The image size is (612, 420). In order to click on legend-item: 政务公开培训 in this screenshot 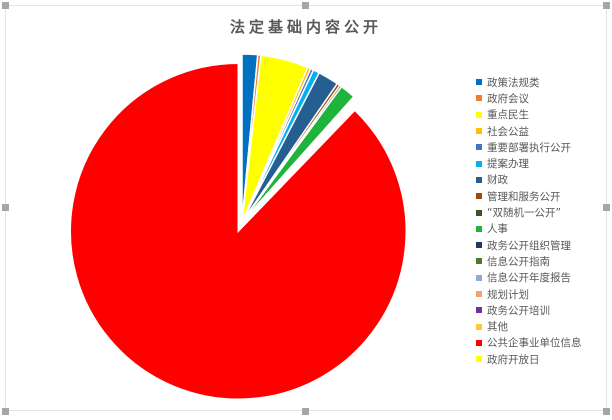, I will do `click(529, 310)`.